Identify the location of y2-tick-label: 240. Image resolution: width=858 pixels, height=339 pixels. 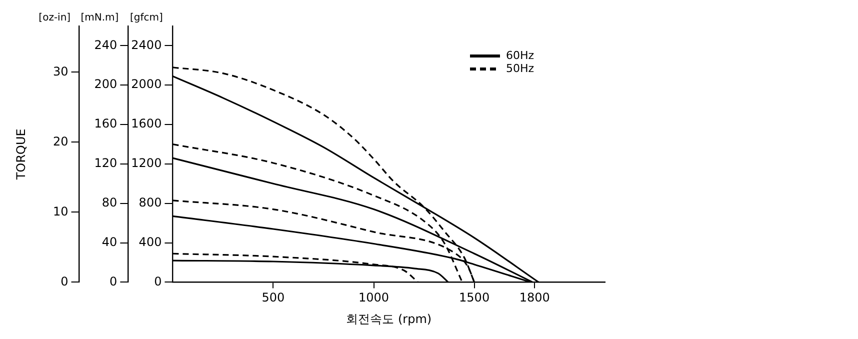
(106, 45).